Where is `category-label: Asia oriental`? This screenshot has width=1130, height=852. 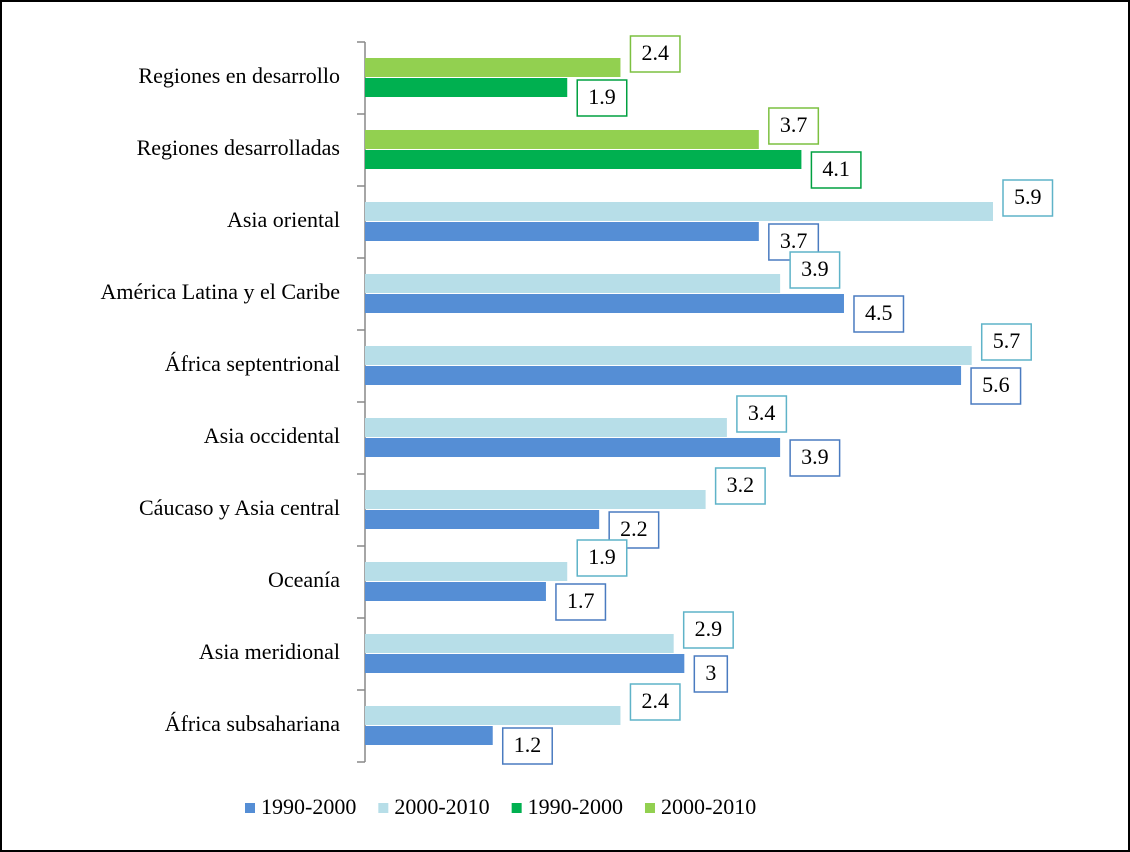 category-label: Asia oriental is located at coordinates (283, 219).